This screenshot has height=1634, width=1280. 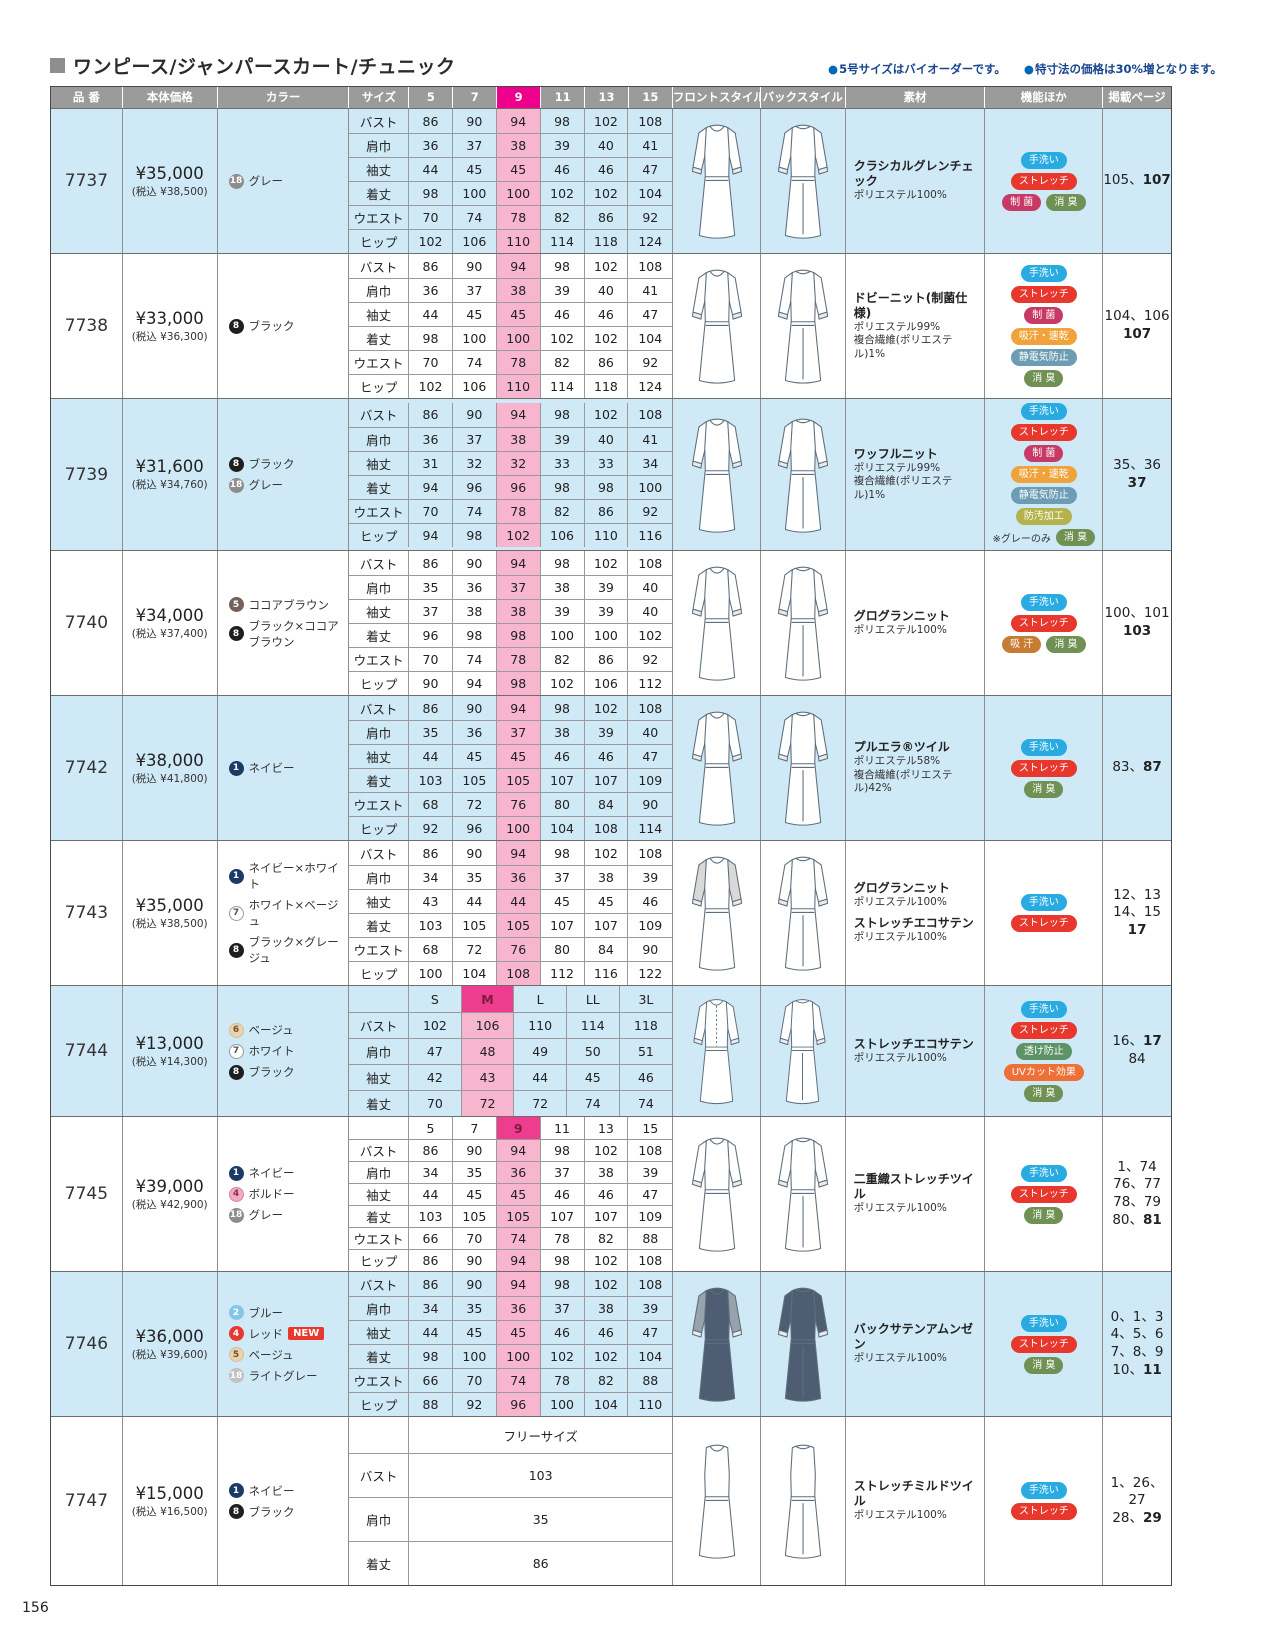 What do you see at coordinates (170, 1051) in the screenshot?
I see `product-price: ¥13,000 (税込 ¥14,300)` at bounding box center [170, 1051].